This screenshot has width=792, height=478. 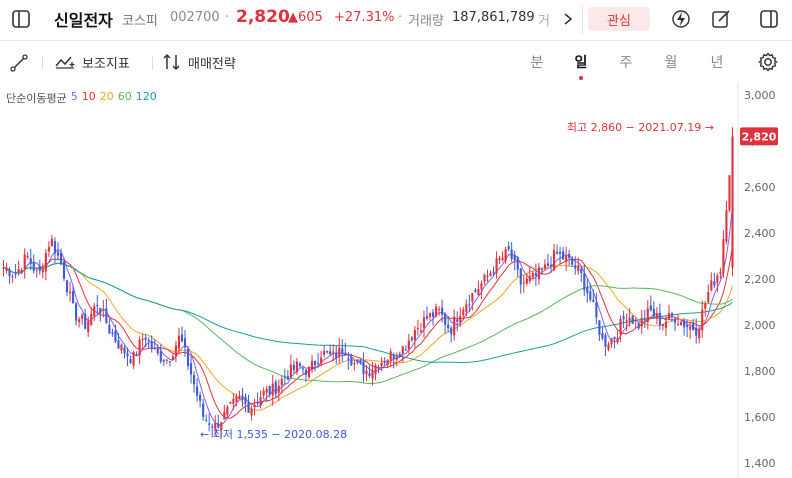 What do you see at coordinates (493, 17) in the screenshot?
I see `volume-value: 187,861,789` at bounding box center [493, 17].